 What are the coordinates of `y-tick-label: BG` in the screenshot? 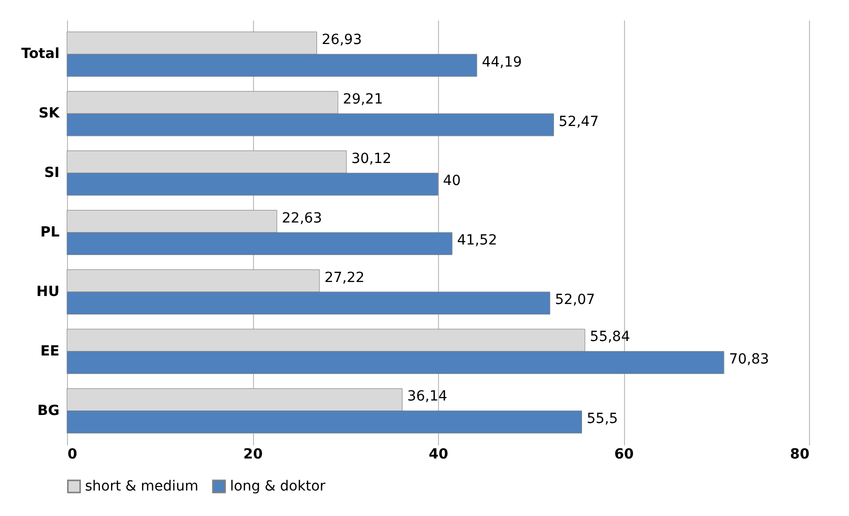 It's located at (48, 410).